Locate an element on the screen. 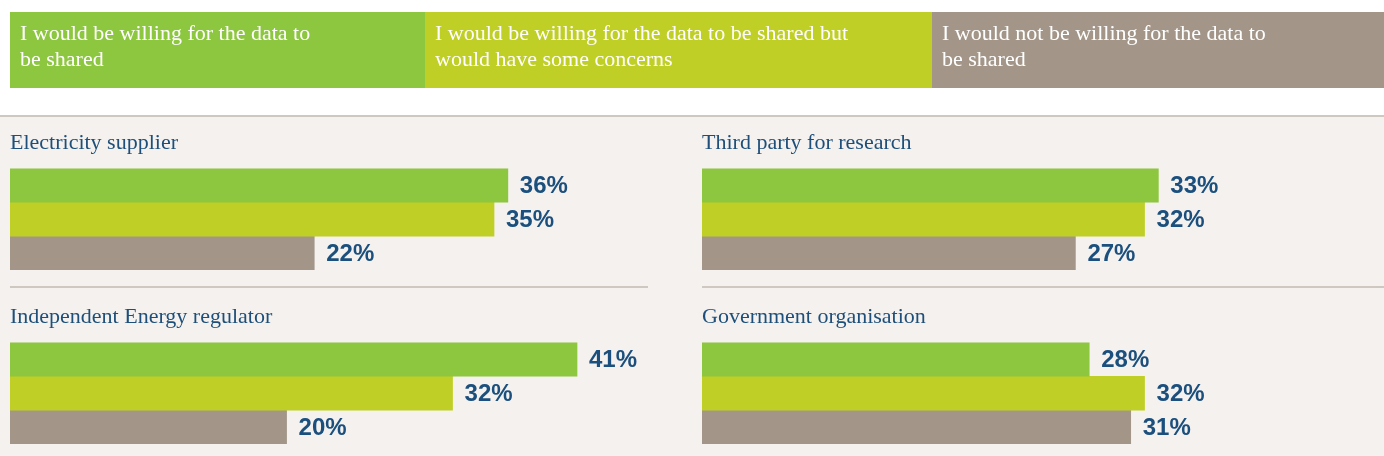 Image resolution: width=1384 pixels, height=456 pixels. text: I would not be willing for the data to be shared is located at coordinates (1158, 50).